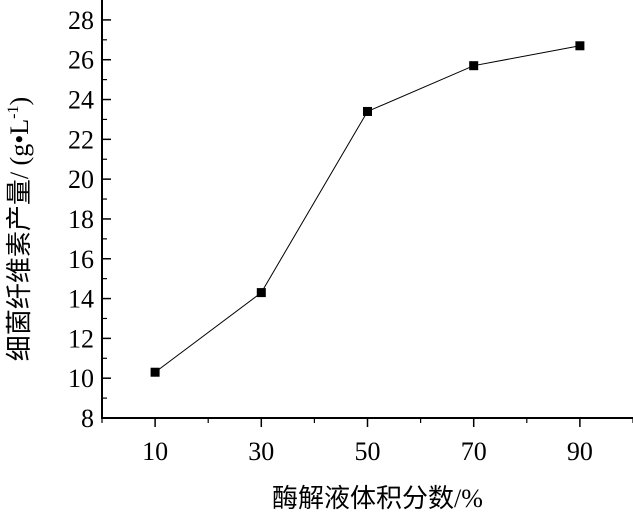 Image resolution: width=633 pixels, height=519 pixels. What do you see at coordinates (81, 139) in the screenshot?
I see `y-tick-label: 22` at bounding box center [81, 139].